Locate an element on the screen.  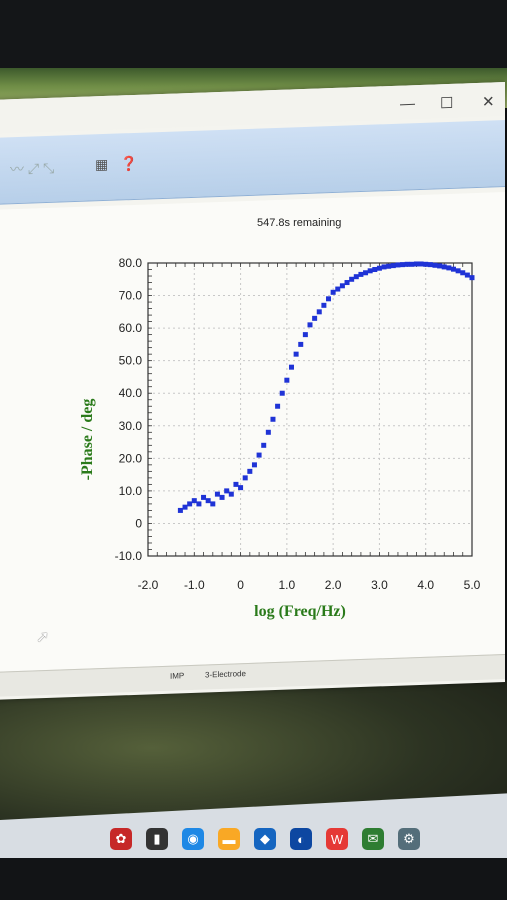
y-tick-label: 80.0 is located at coordinates (131, 263).